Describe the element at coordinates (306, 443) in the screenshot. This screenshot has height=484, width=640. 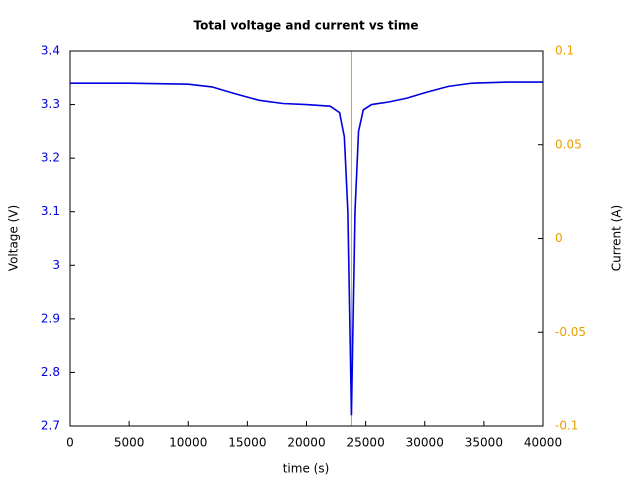
I see `x-tick-label: 20000` at that location.